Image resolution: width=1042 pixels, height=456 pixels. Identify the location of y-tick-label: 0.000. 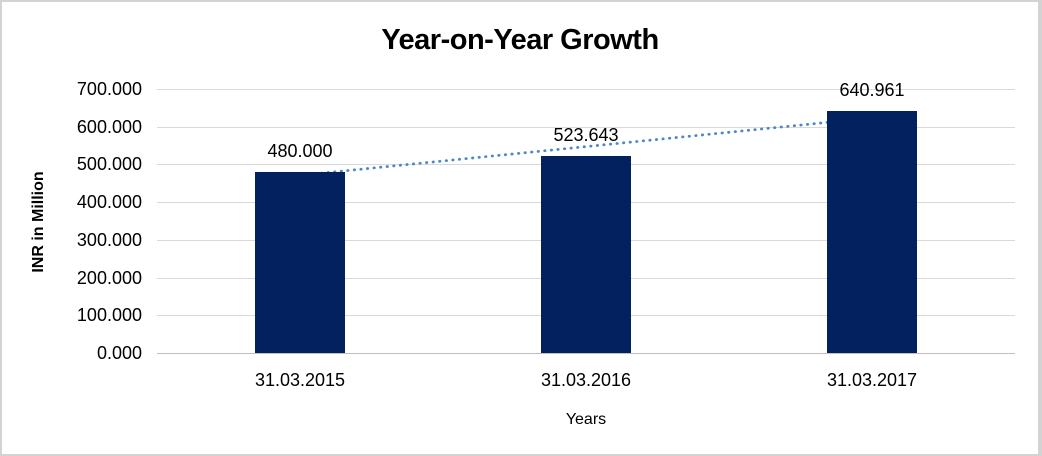
(119, 353).